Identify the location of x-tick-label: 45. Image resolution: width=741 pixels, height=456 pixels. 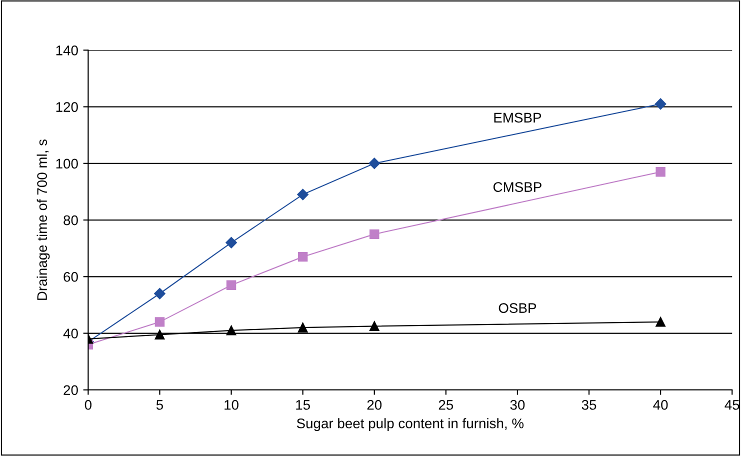
(732, 405).